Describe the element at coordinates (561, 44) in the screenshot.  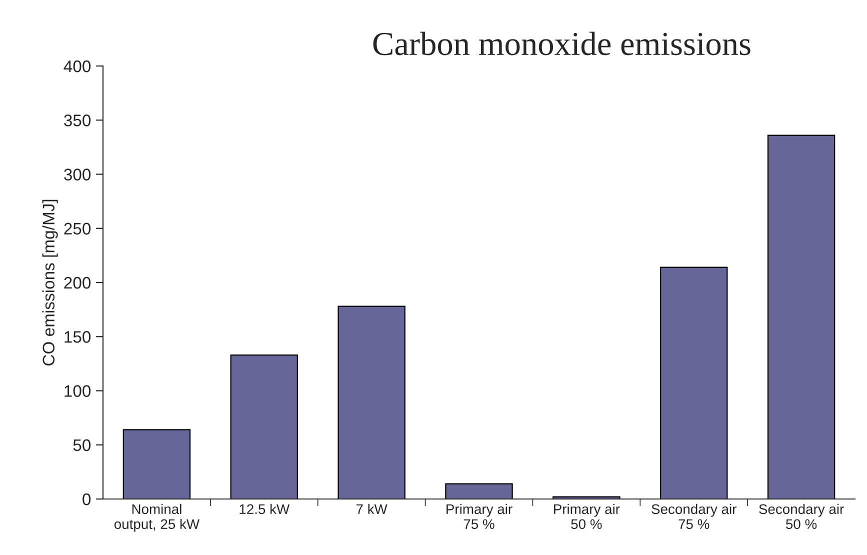
I see `chart-title: Carbon monoxide emissions` at that location.